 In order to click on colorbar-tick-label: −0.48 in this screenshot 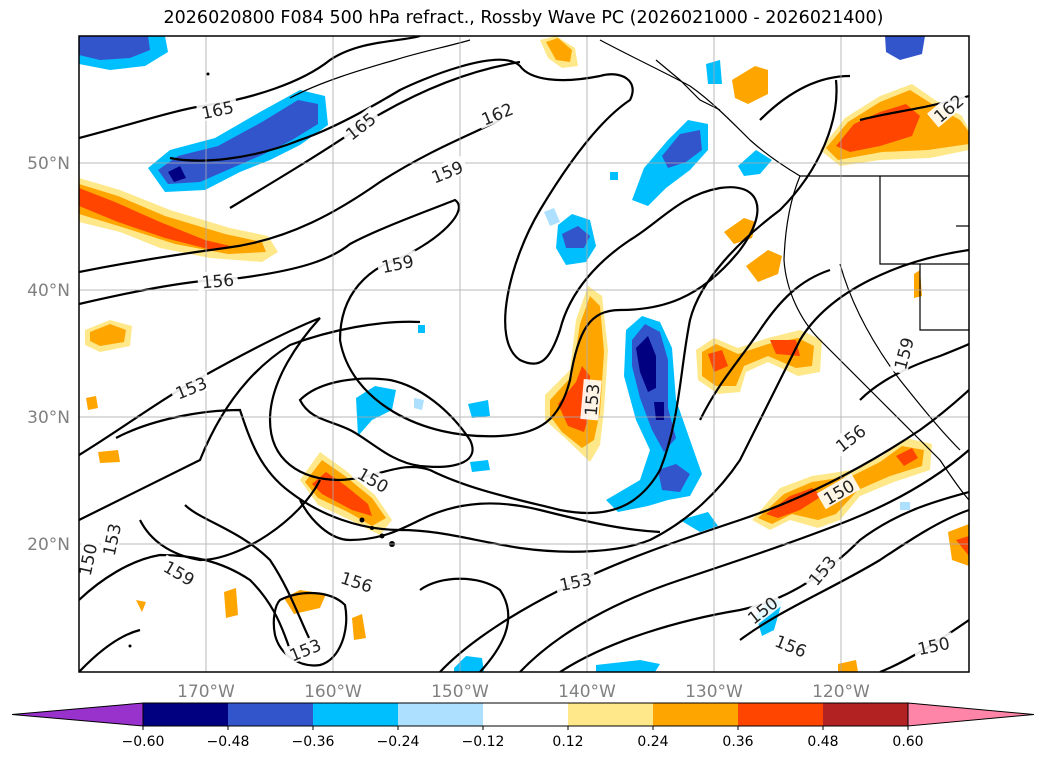, I will do `click(228, 742)`.